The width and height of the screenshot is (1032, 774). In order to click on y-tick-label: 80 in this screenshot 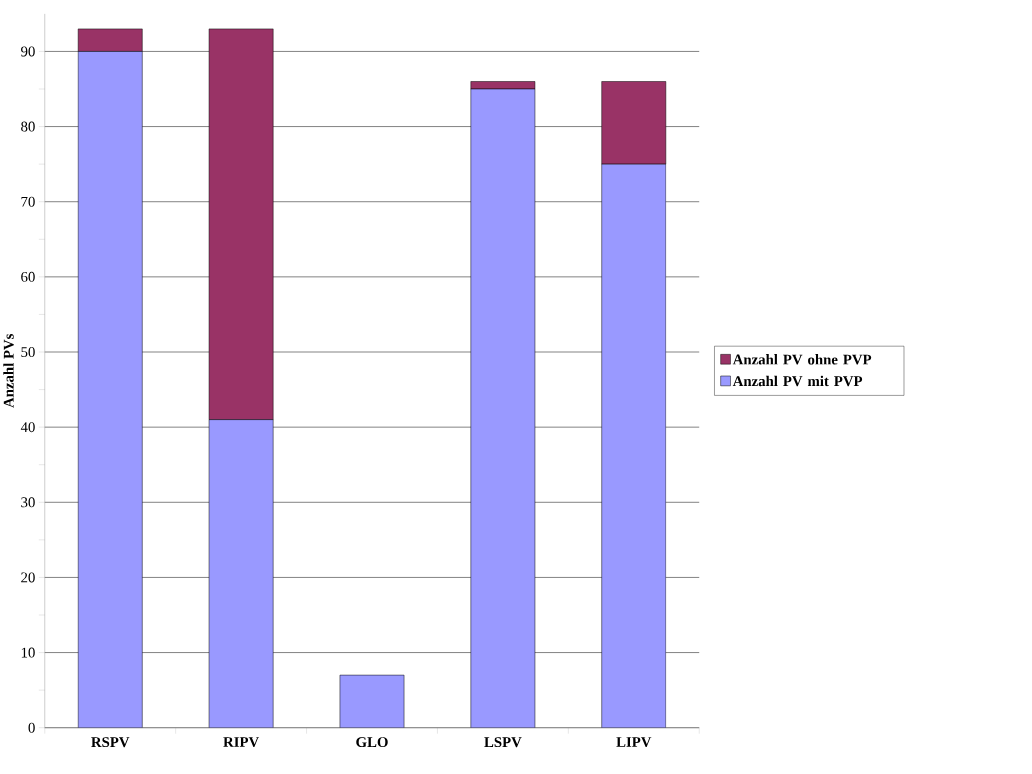, I will do `click(28, 126)`.